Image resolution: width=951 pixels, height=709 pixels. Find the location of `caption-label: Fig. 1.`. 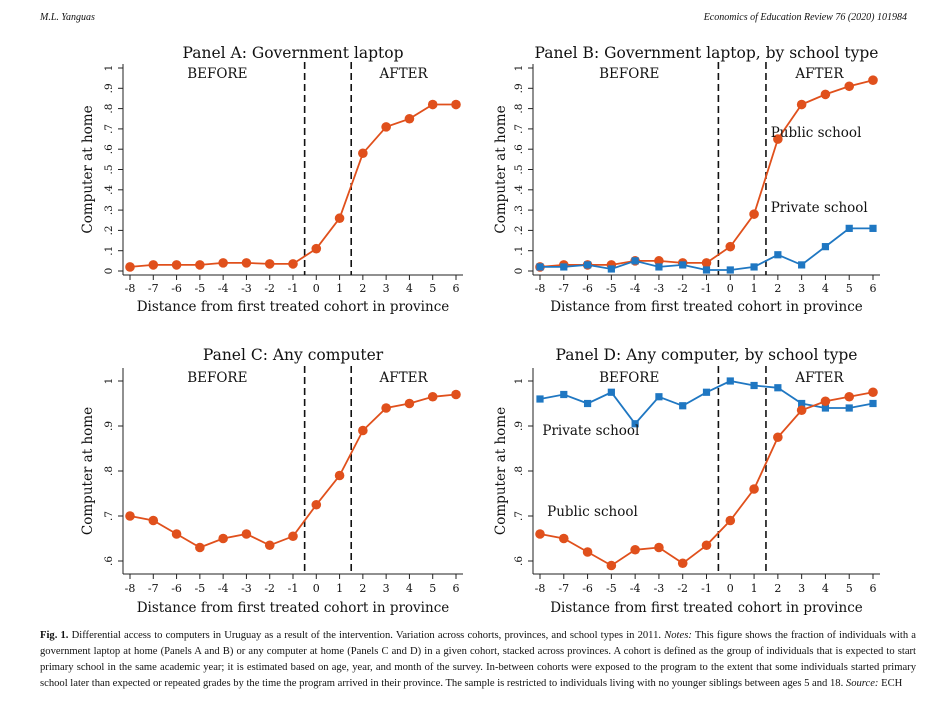

caption-label: Fig. 1. is located at coordinates (54, 635).